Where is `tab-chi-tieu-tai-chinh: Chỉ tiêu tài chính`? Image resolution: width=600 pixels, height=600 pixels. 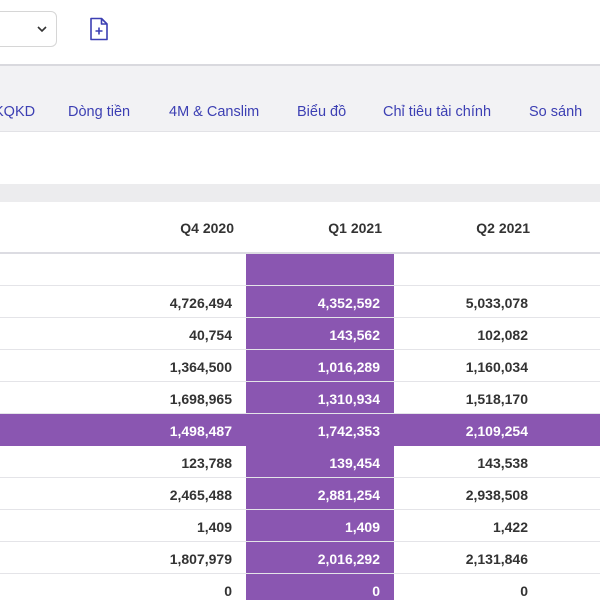 tab-chi-tieu-tai-chinh: Chỉ tiêu tài chính is located at coordinates (437, 112).